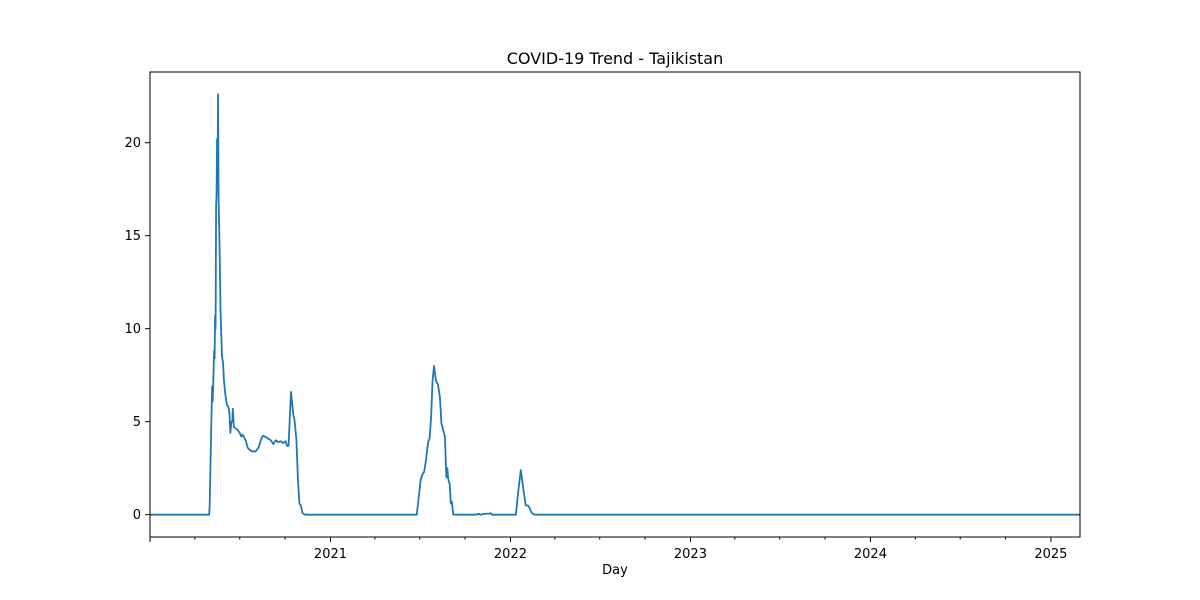  I want to click on x-axis-title: Day, so click(615, 570).